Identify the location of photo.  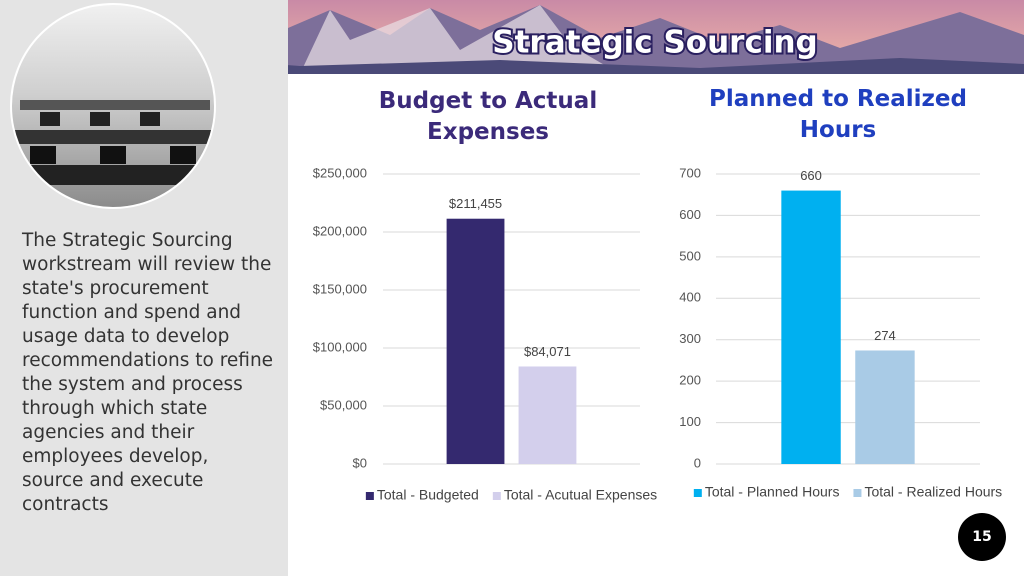
(113, 106).